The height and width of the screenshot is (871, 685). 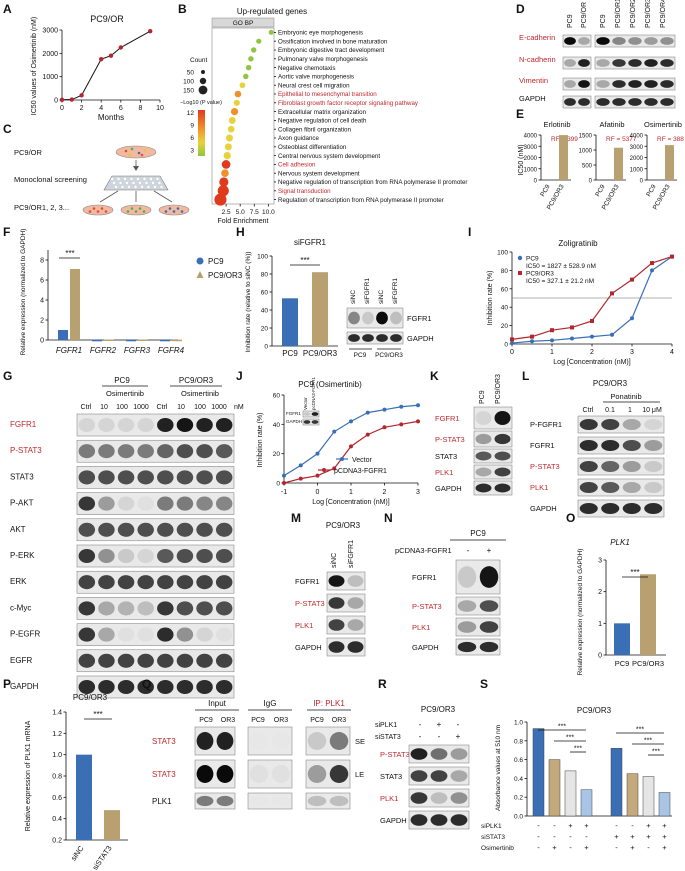 I want to click on panelS-bar, so click(x=554, y=788).